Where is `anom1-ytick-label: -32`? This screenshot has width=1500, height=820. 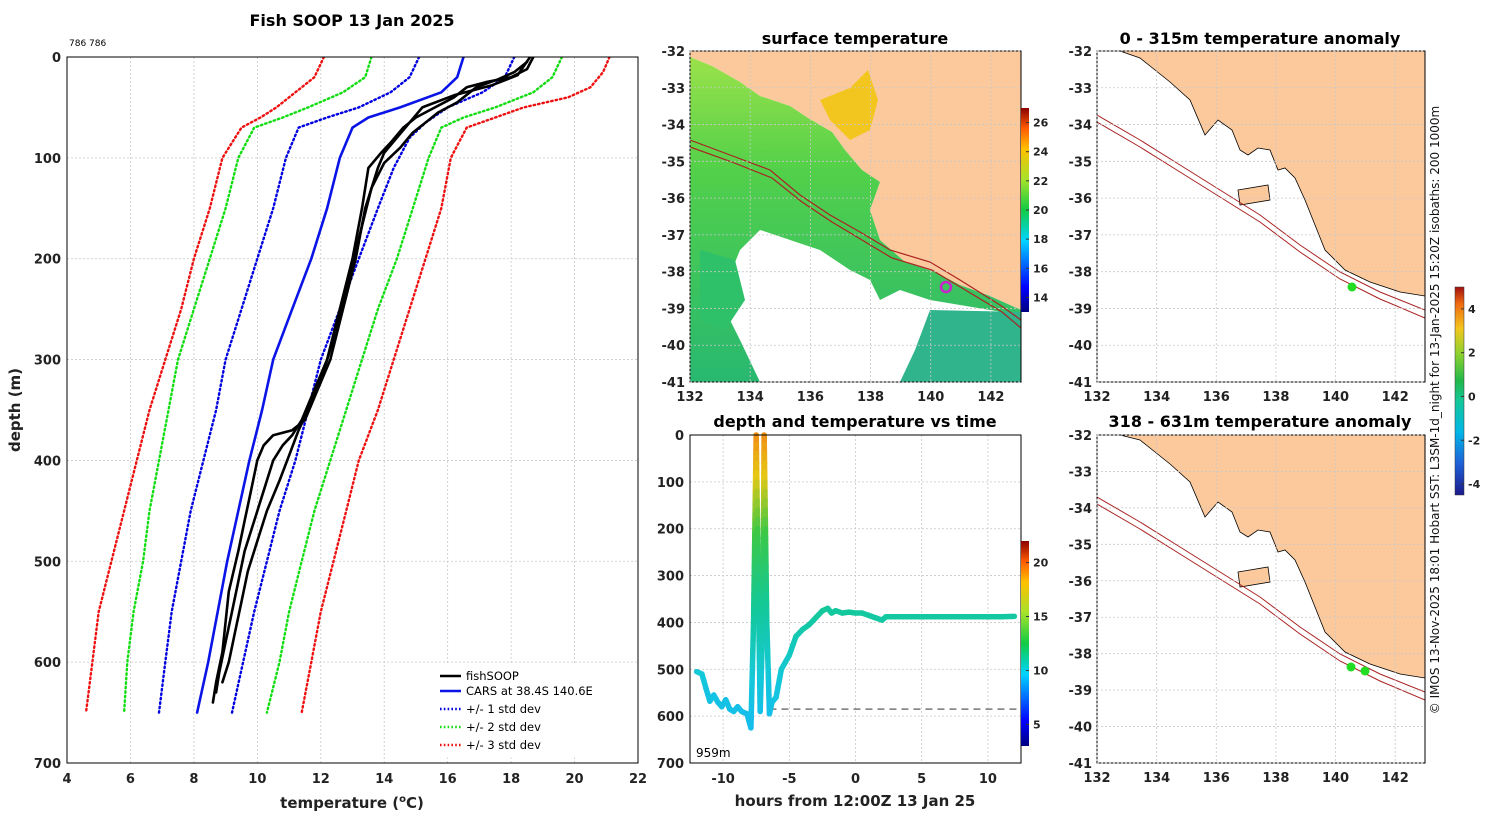
anom1-ytick-label: -32 is located at coordinates (1081, 52).